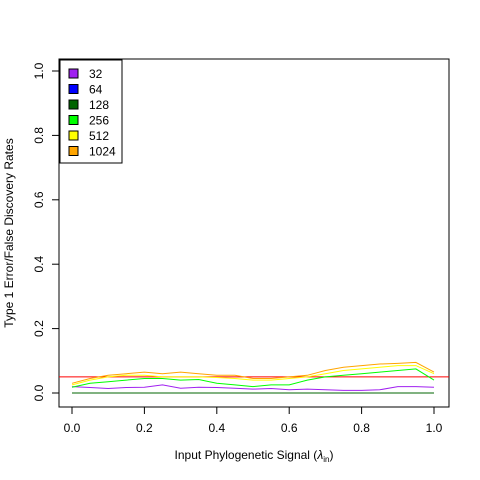  I want to click on y-tick-label: 0.8, so click(39, 135).